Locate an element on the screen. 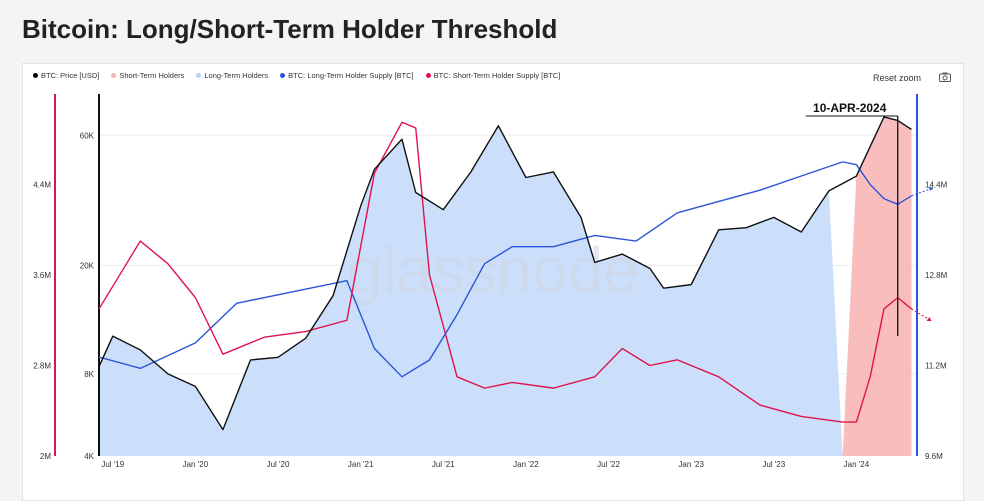 The width and height of the screenshot is (984, 501). x-tick-label: Jan '22 is located at coordinates (526, 464).